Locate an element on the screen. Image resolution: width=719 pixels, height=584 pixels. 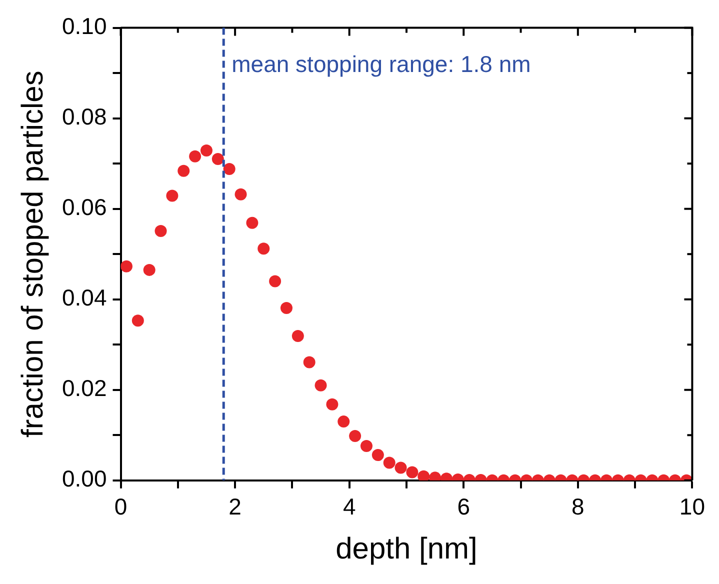
y-tick-label: 0.08 is located at coordinates (84, 117).